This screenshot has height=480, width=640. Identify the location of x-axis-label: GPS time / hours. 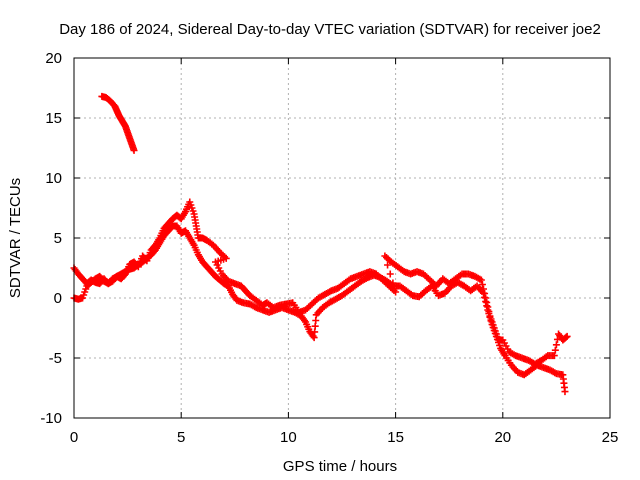
(340, 466).